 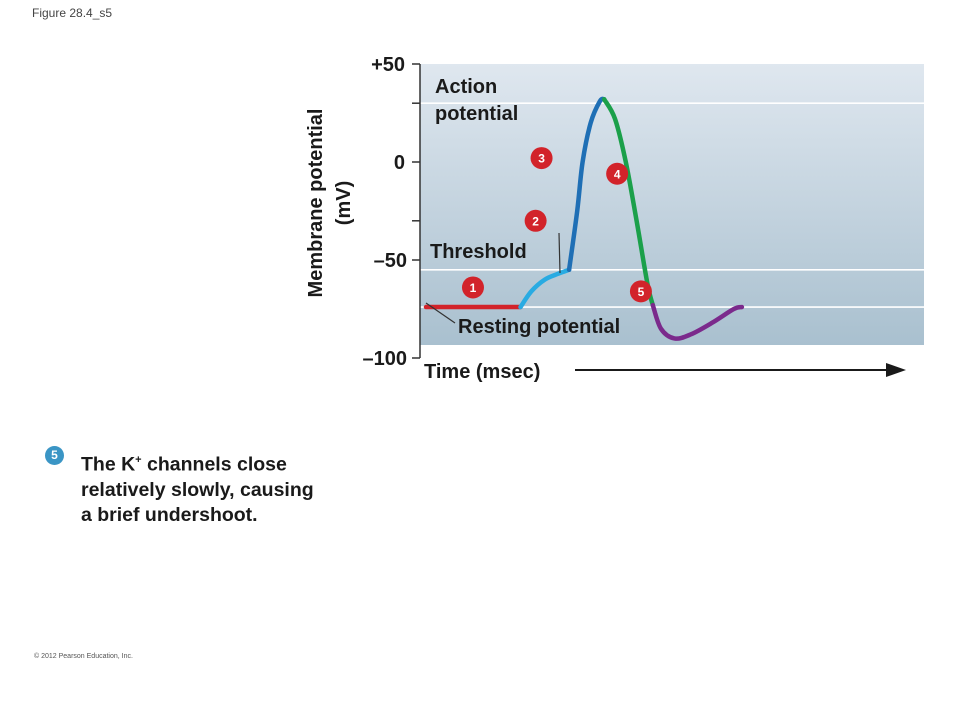 What do you see at coordinates (399, 163) in the screenshot?
I see `y-tick-label: 0` at bounding box center [399, 163].